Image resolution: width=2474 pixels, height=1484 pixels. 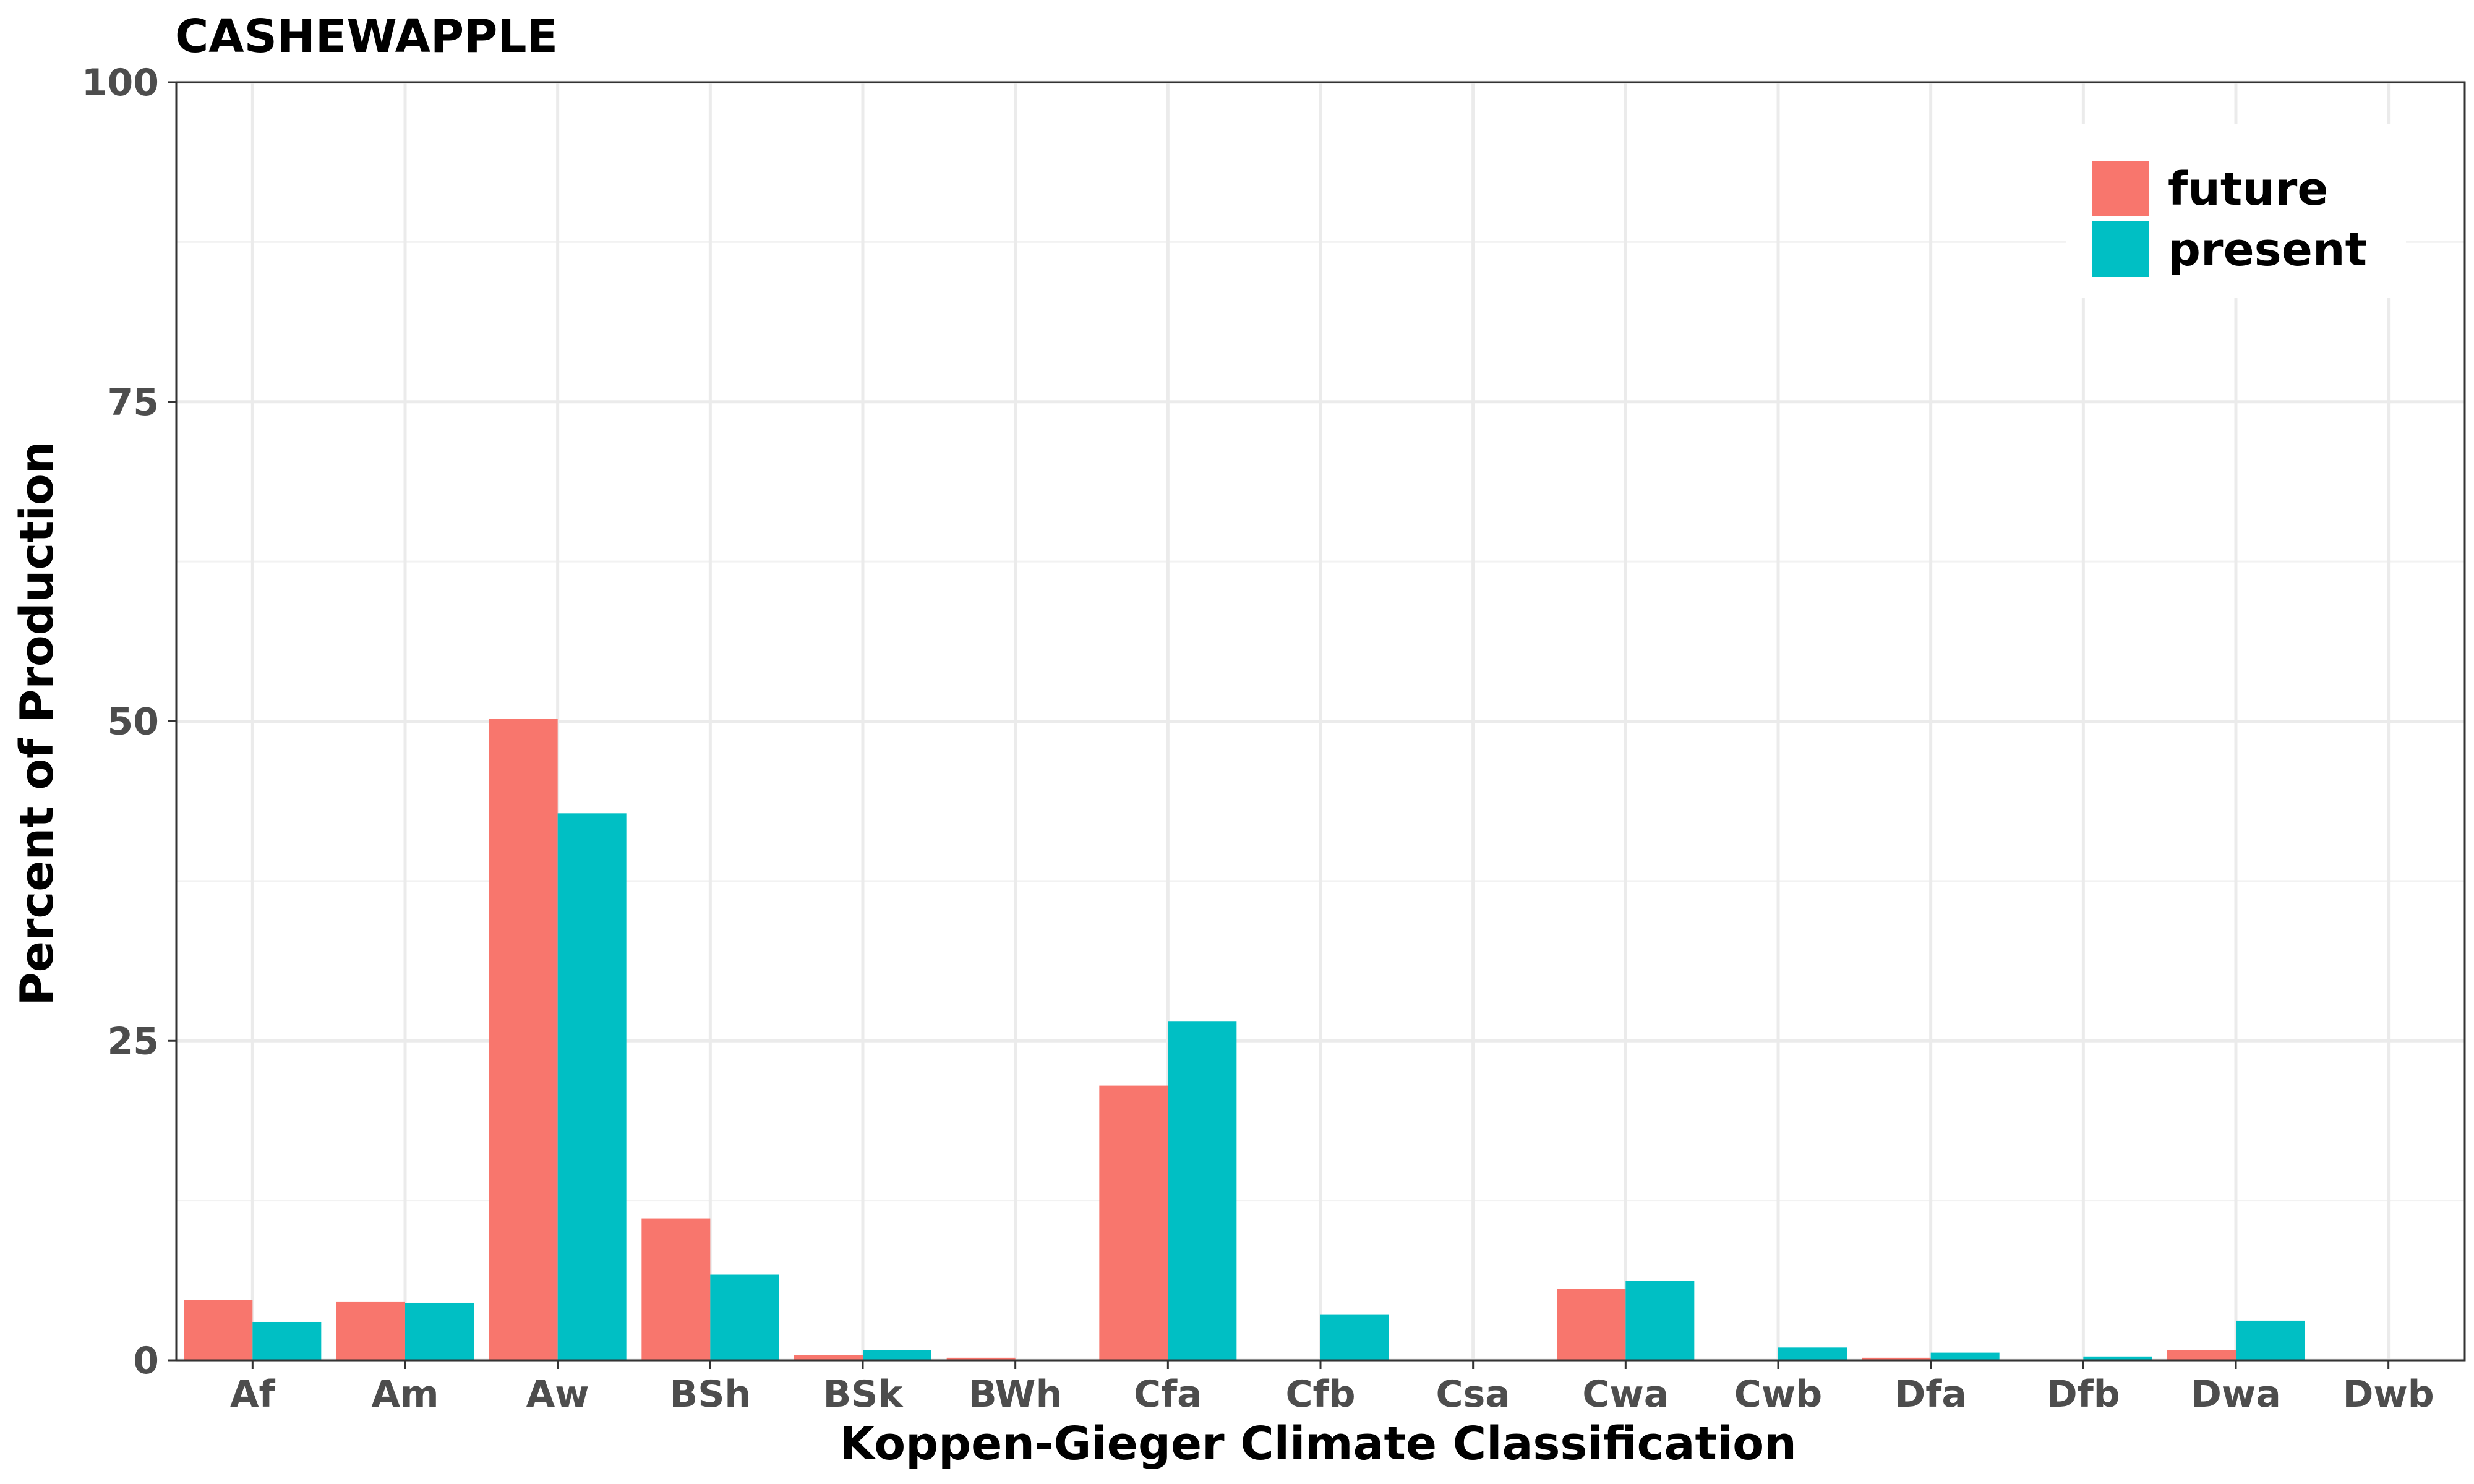 I want to click on x-tick-label-bsk: BSk, so click(x=863, y=1394).